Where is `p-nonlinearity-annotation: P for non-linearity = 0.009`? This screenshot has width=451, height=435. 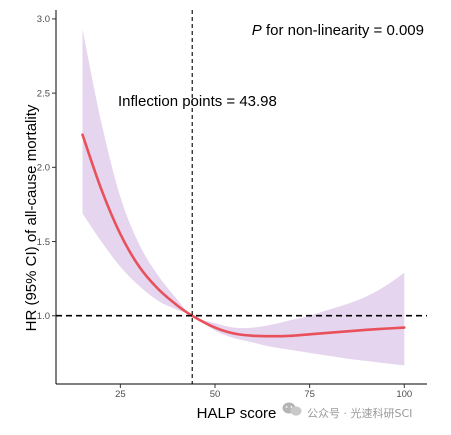 p-nonlinearity-annotation: P for non-linearity = 0.009 is located at coordinates (338, 30).